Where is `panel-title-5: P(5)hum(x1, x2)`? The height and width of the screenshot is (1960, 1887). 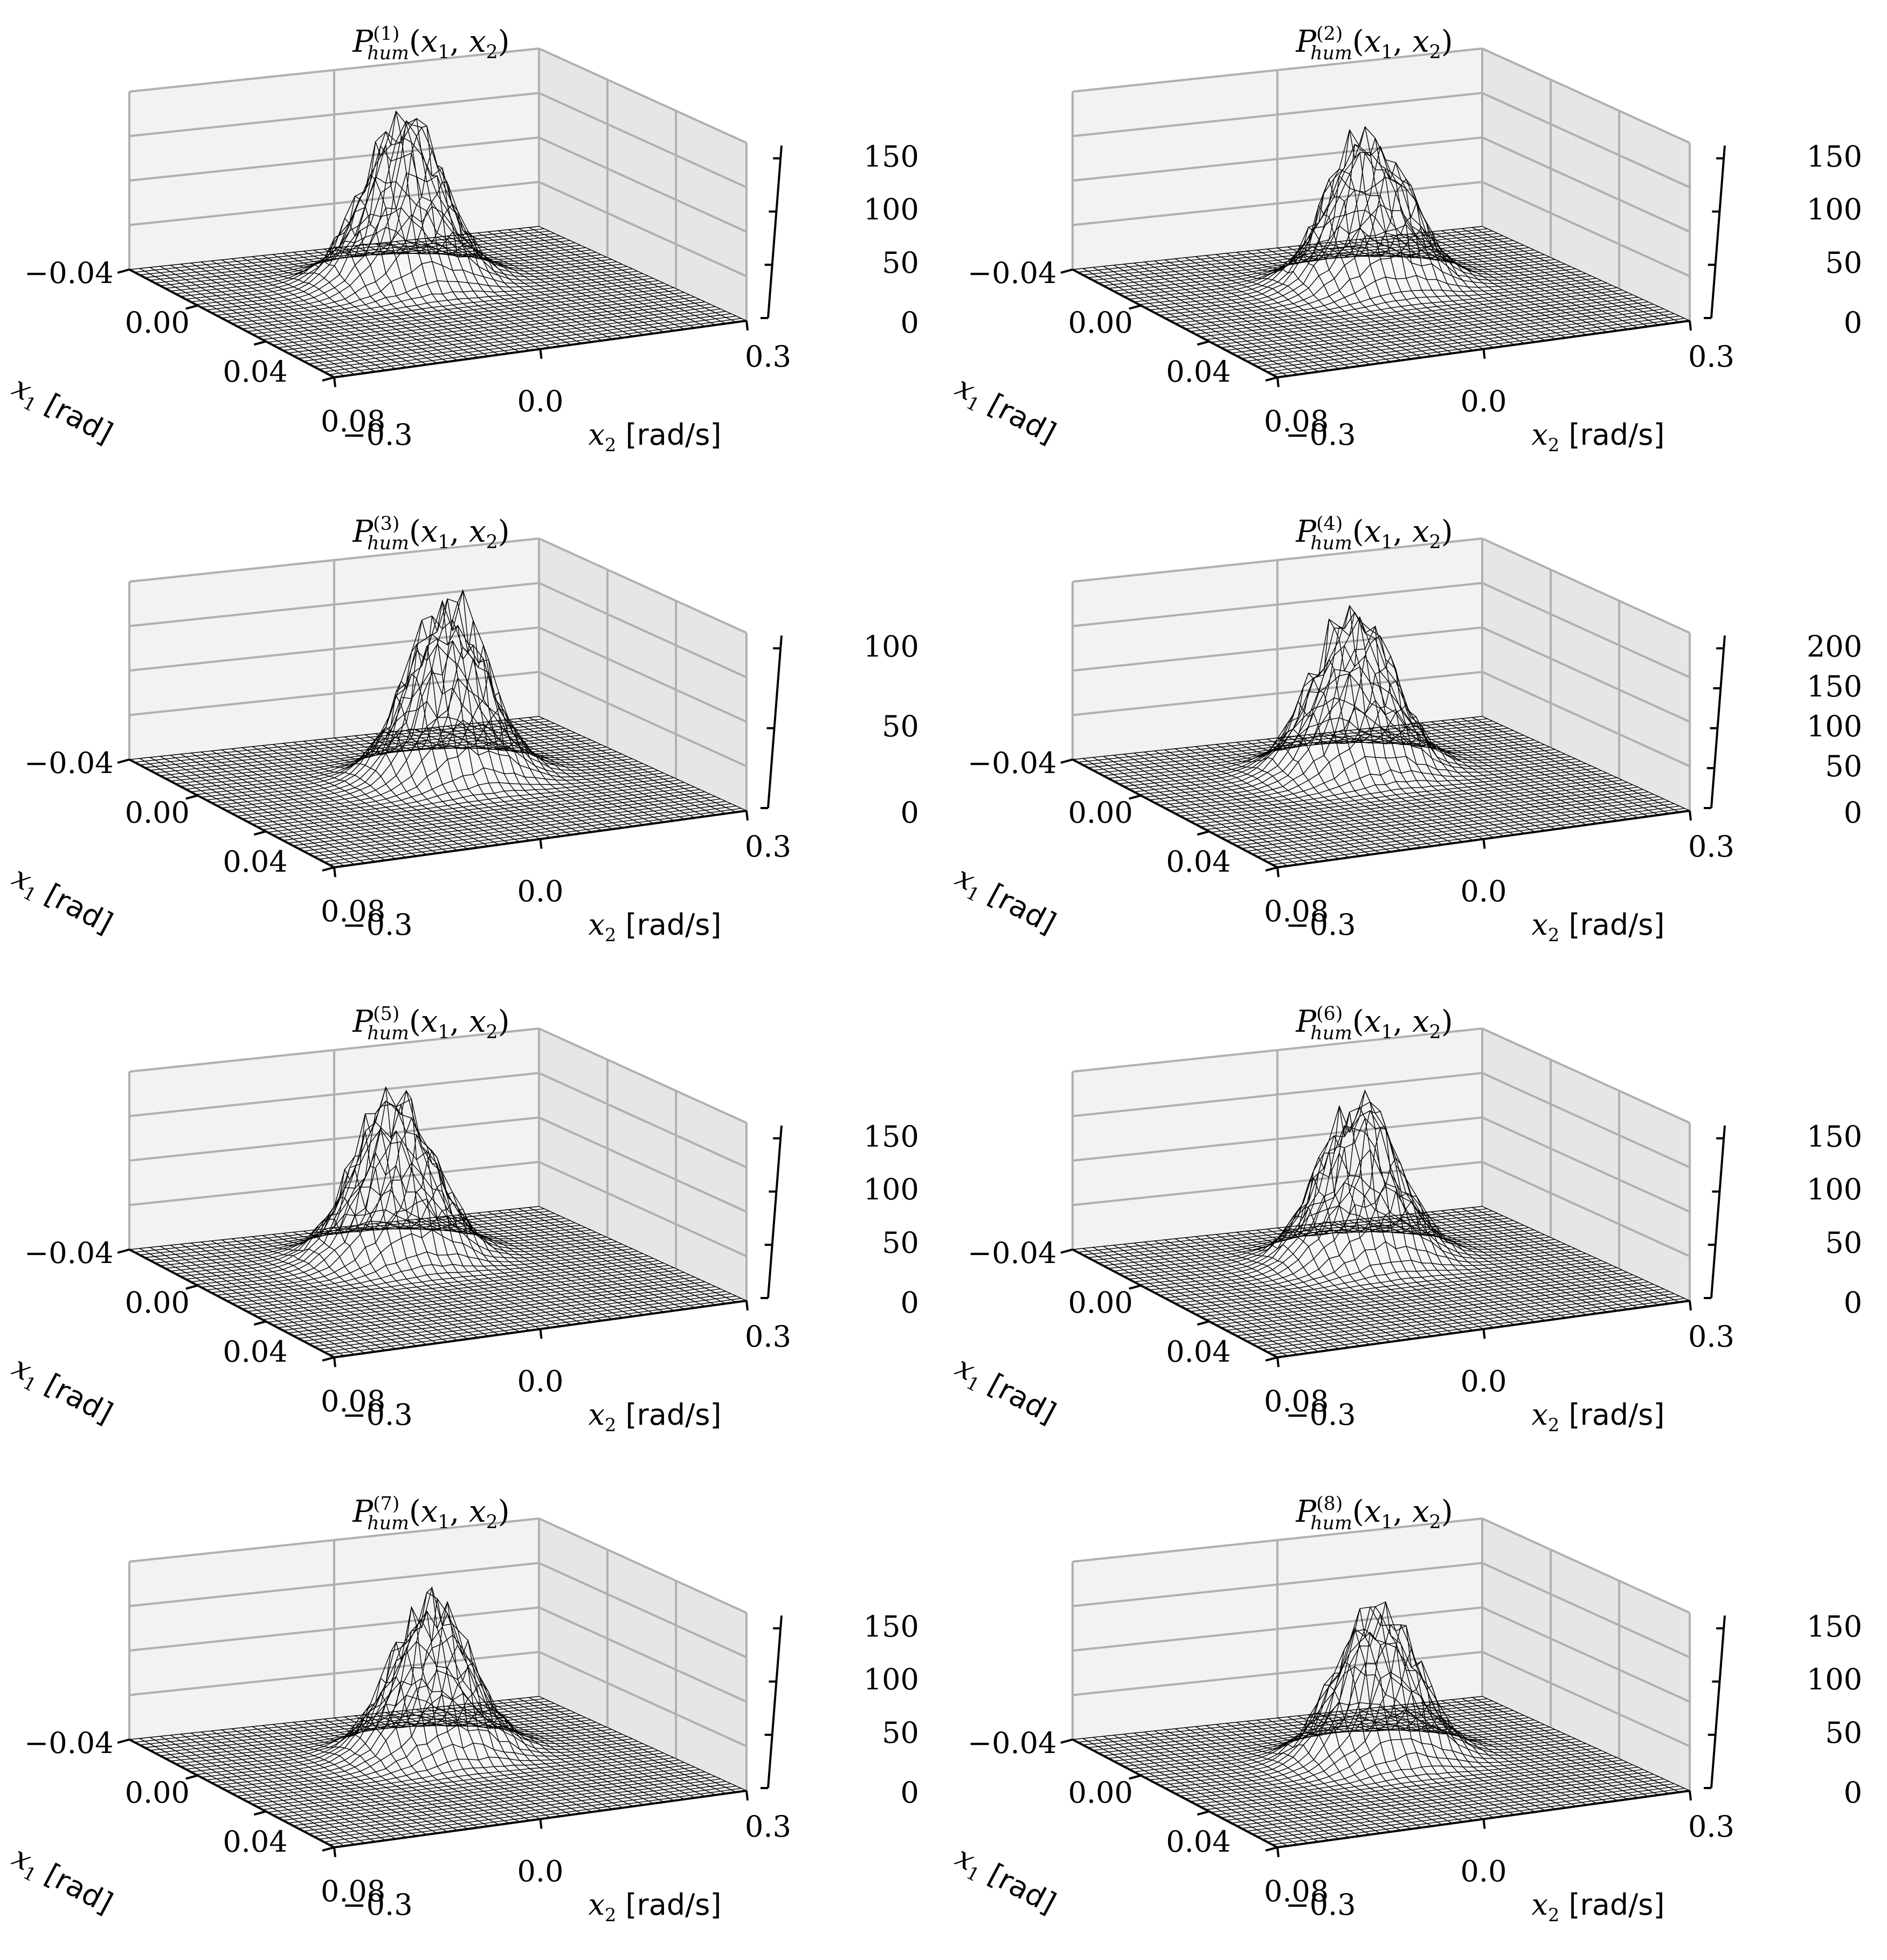
panel-title-5: P(5)hum(x1, x2) is located at coordinates (431, 1024).